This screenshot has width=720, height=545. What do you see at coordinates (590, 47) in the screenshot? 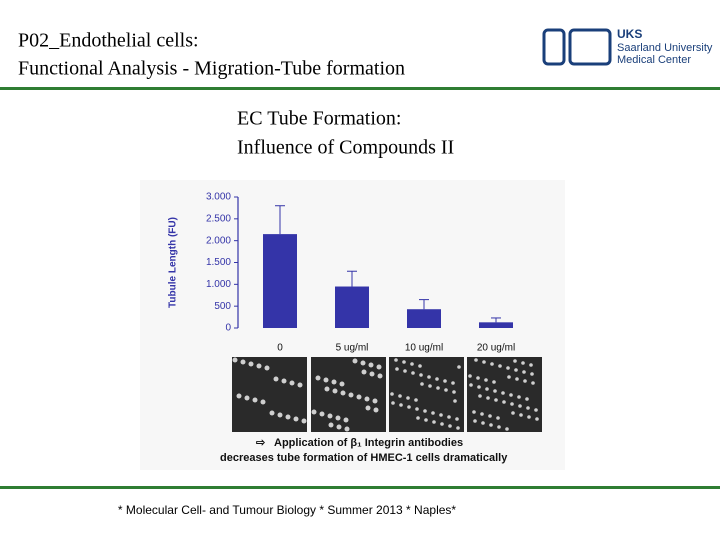
I see `logo-icon` at bounding box center [590, 47].